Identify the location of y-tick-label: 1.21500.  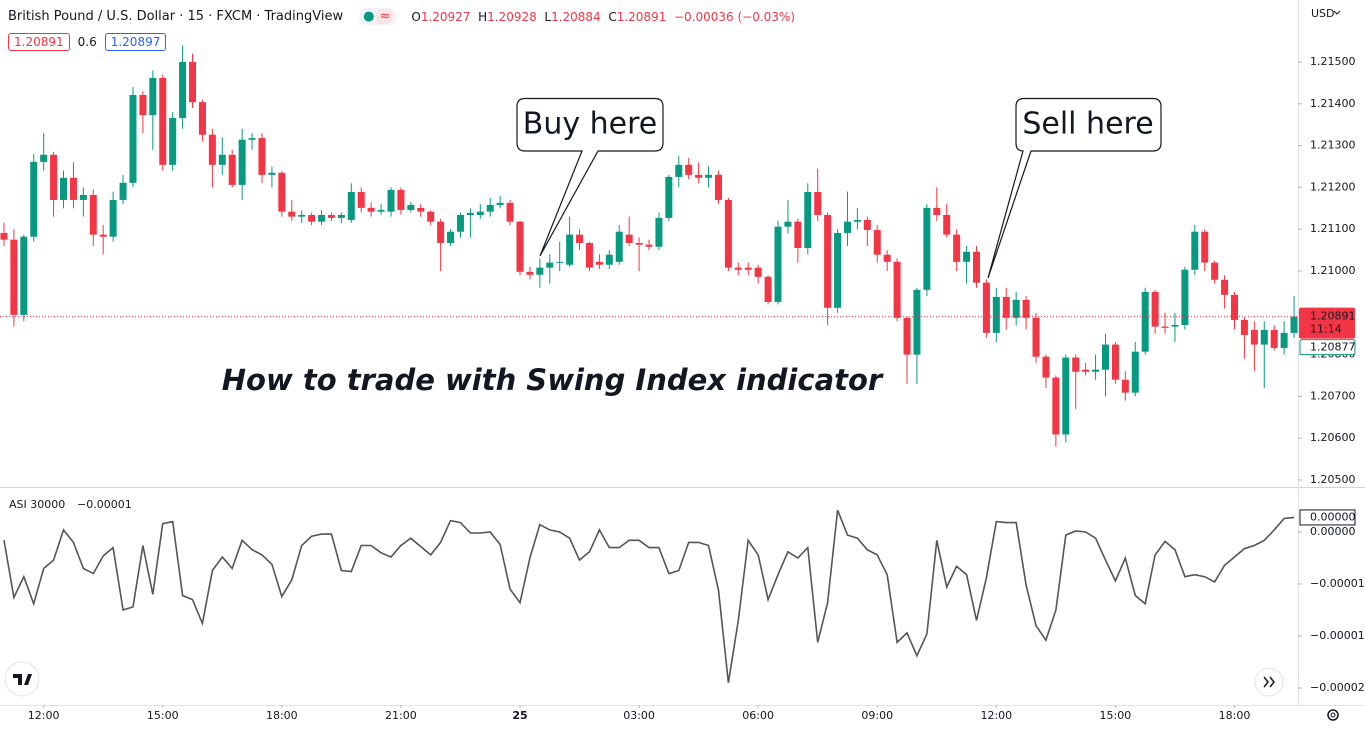
(1333, 61).